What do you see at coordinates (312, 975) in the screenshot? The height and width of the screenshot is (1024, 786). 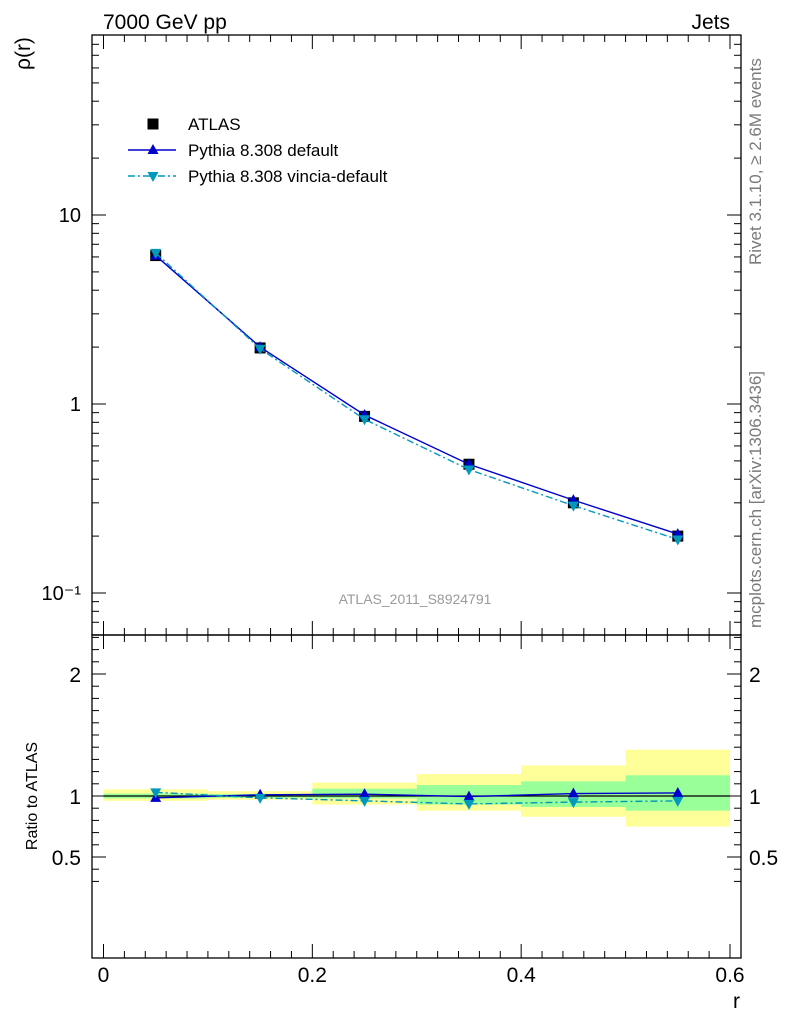 I see `x-tick-label: 0.2` at bounding box center [312, 975].